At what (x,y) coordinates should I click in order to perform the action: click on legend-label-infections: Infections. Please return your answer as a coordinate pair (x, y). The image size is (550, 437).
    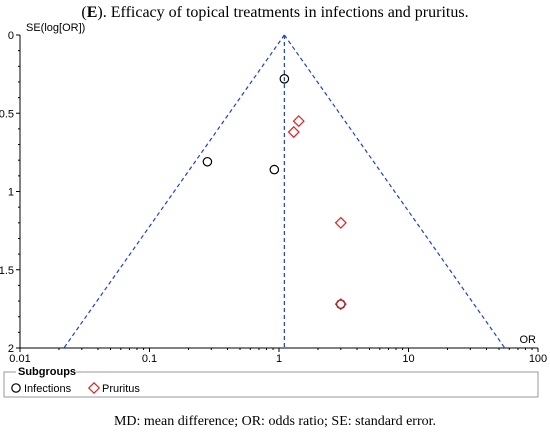
    Looking at the image, I should click on (48, 389).